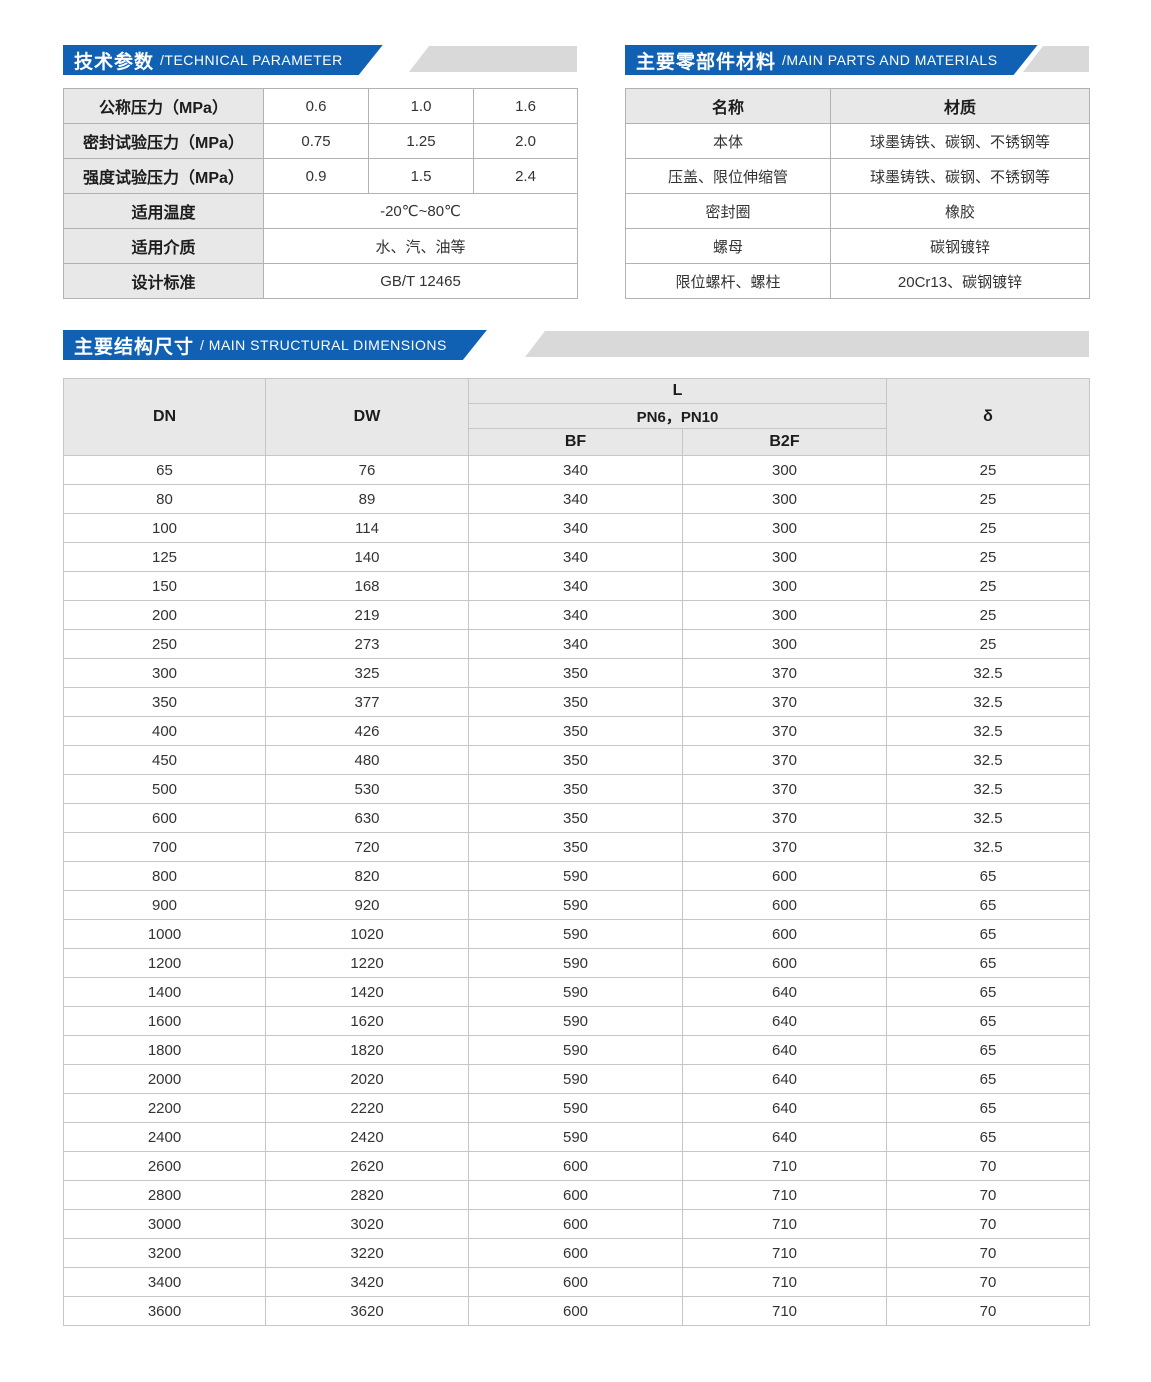 The height and width of the screenshot is (1382, 1151). Describe the element at coordinates (275, 345) in the screenshot. I see `banner-blue-ribbon: 主要结构尺寸 / MAIN STRUCTURAL DIMENSIONS` at that location.